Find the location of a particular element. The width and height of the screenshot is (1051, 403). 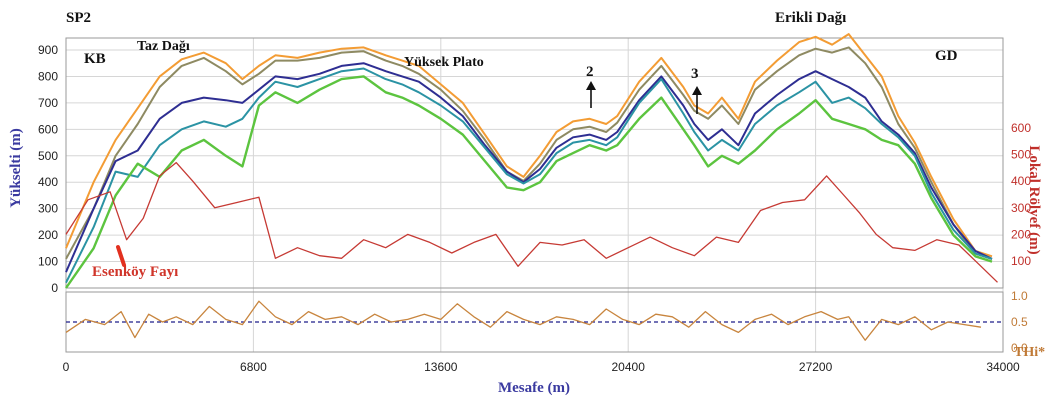

arrow-3-icon is located at coordinates (697, 100).